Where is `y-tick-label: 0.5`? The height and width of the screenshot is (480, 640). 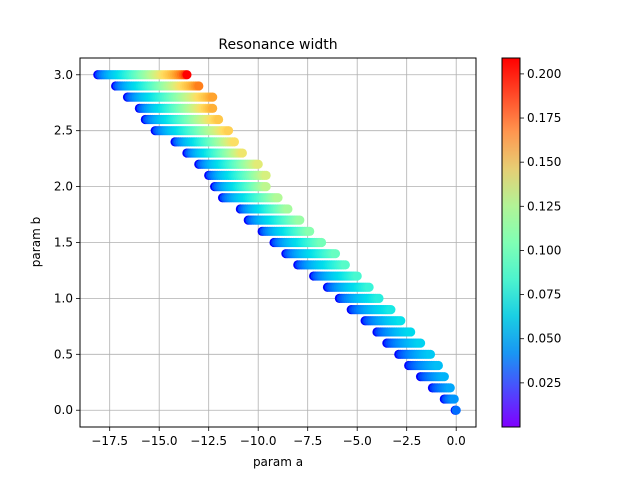 y-tick-label: 0.5 is located at coordinates (63, 354).